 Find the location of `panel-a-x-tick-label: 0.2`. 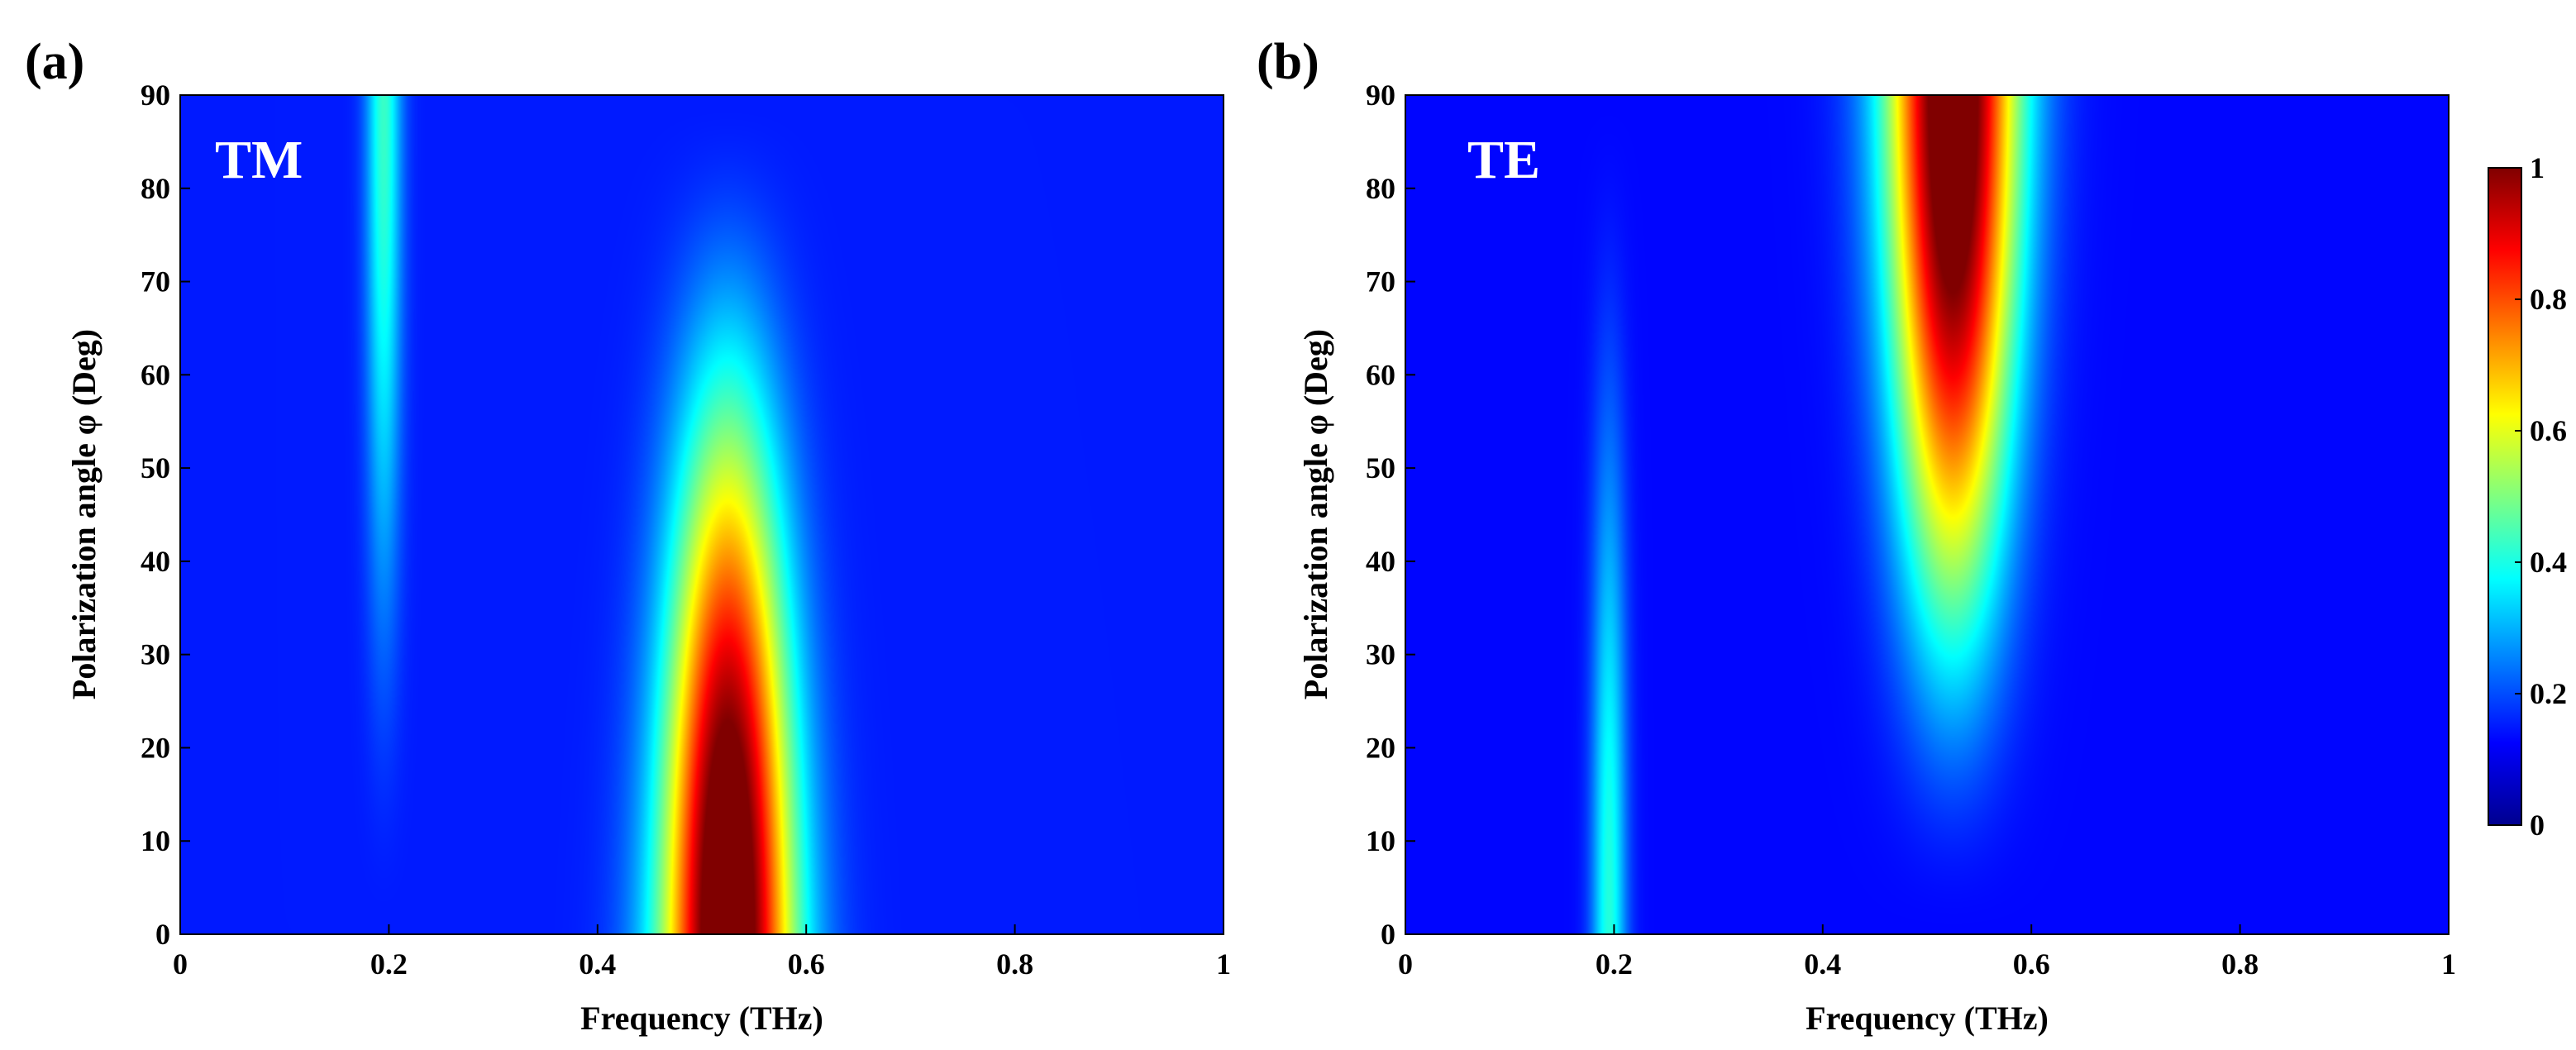

panel-a-x-tick-label: 0.2 is located at coordinates (389, 964).